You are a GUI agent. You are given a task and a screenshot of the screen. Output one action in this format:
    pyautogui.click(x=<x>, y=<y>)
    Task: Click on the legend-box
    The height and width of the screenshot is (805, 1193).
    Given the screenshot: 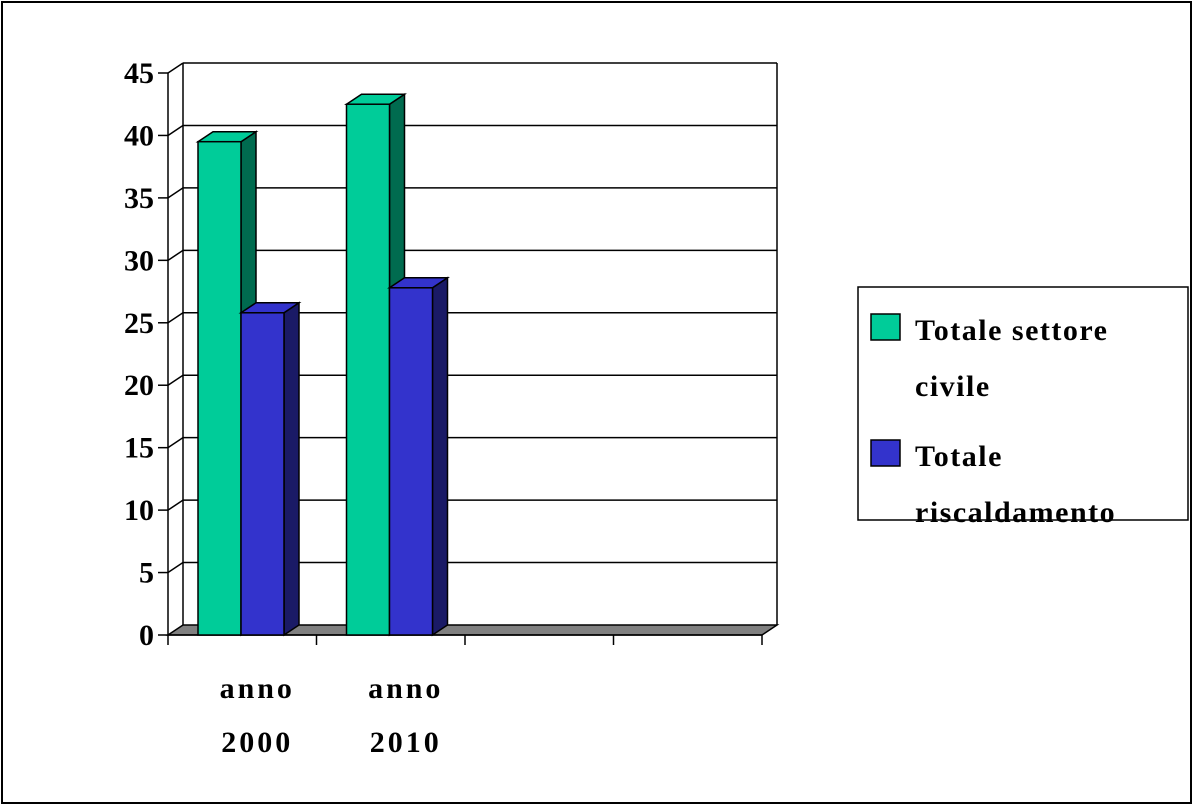 What is the action you would take?
    pyautogui.click(x=1023, y=403)
    